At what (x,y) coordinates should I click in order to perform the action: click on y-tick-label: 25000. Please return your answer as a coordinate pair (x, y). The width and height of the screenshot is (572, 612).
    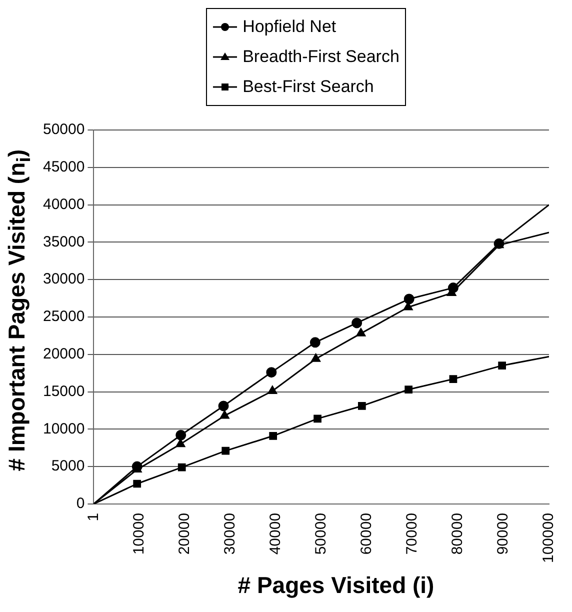
    Looking at the image, I should click on (63, 317).